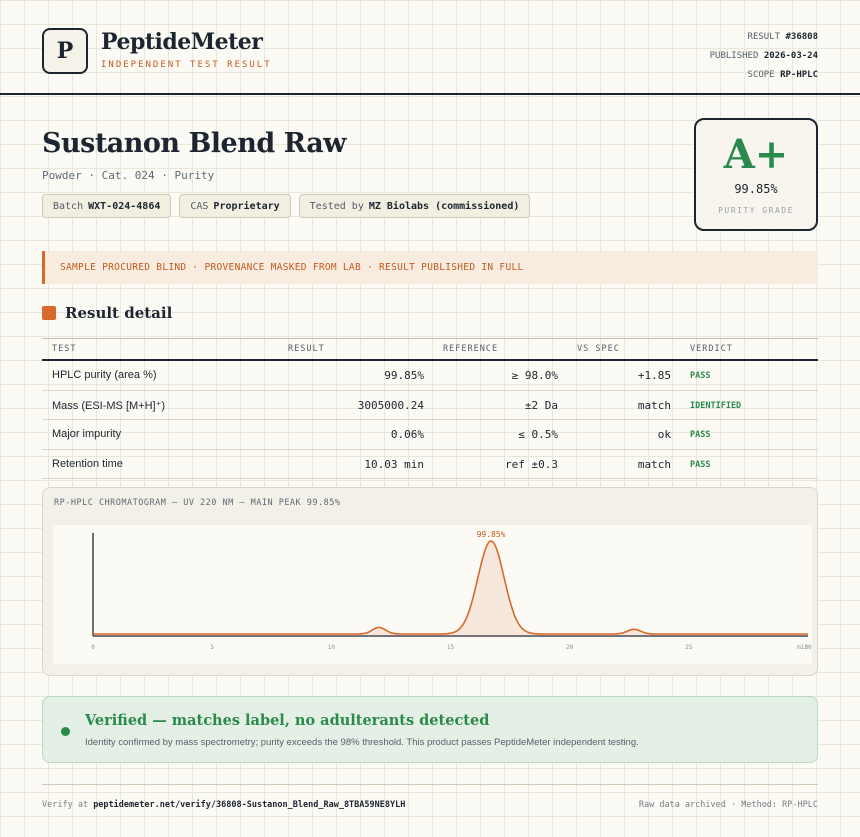  Describe the element at coordinates (246, 206) in the screenshot. I see `chip-value: Proprietary` at that location.